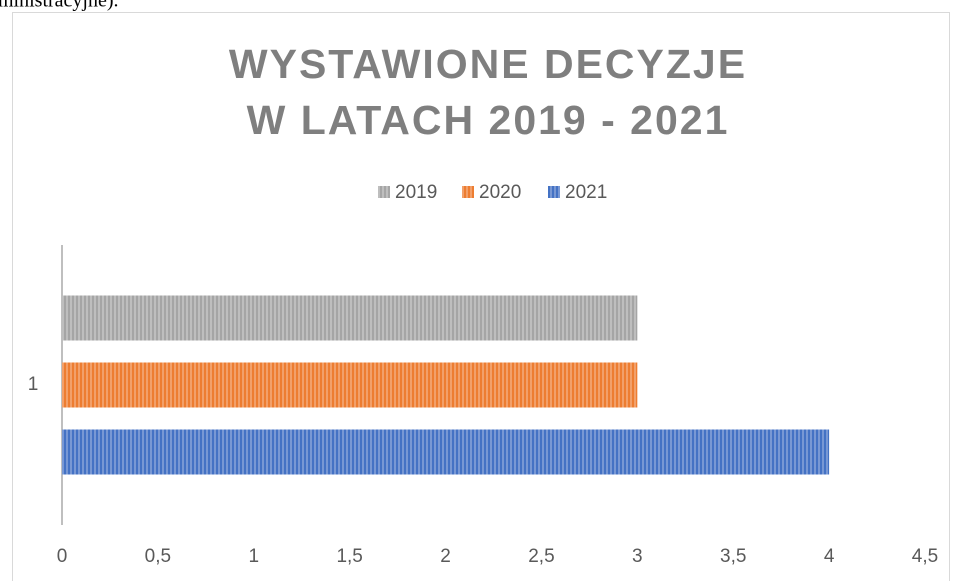 Image resolution: width=955 pixels, height=581 pixels. Describe the element at coordinates (541, 556) in the screenshot. I see `x-tick-label: 2,5` at that location.